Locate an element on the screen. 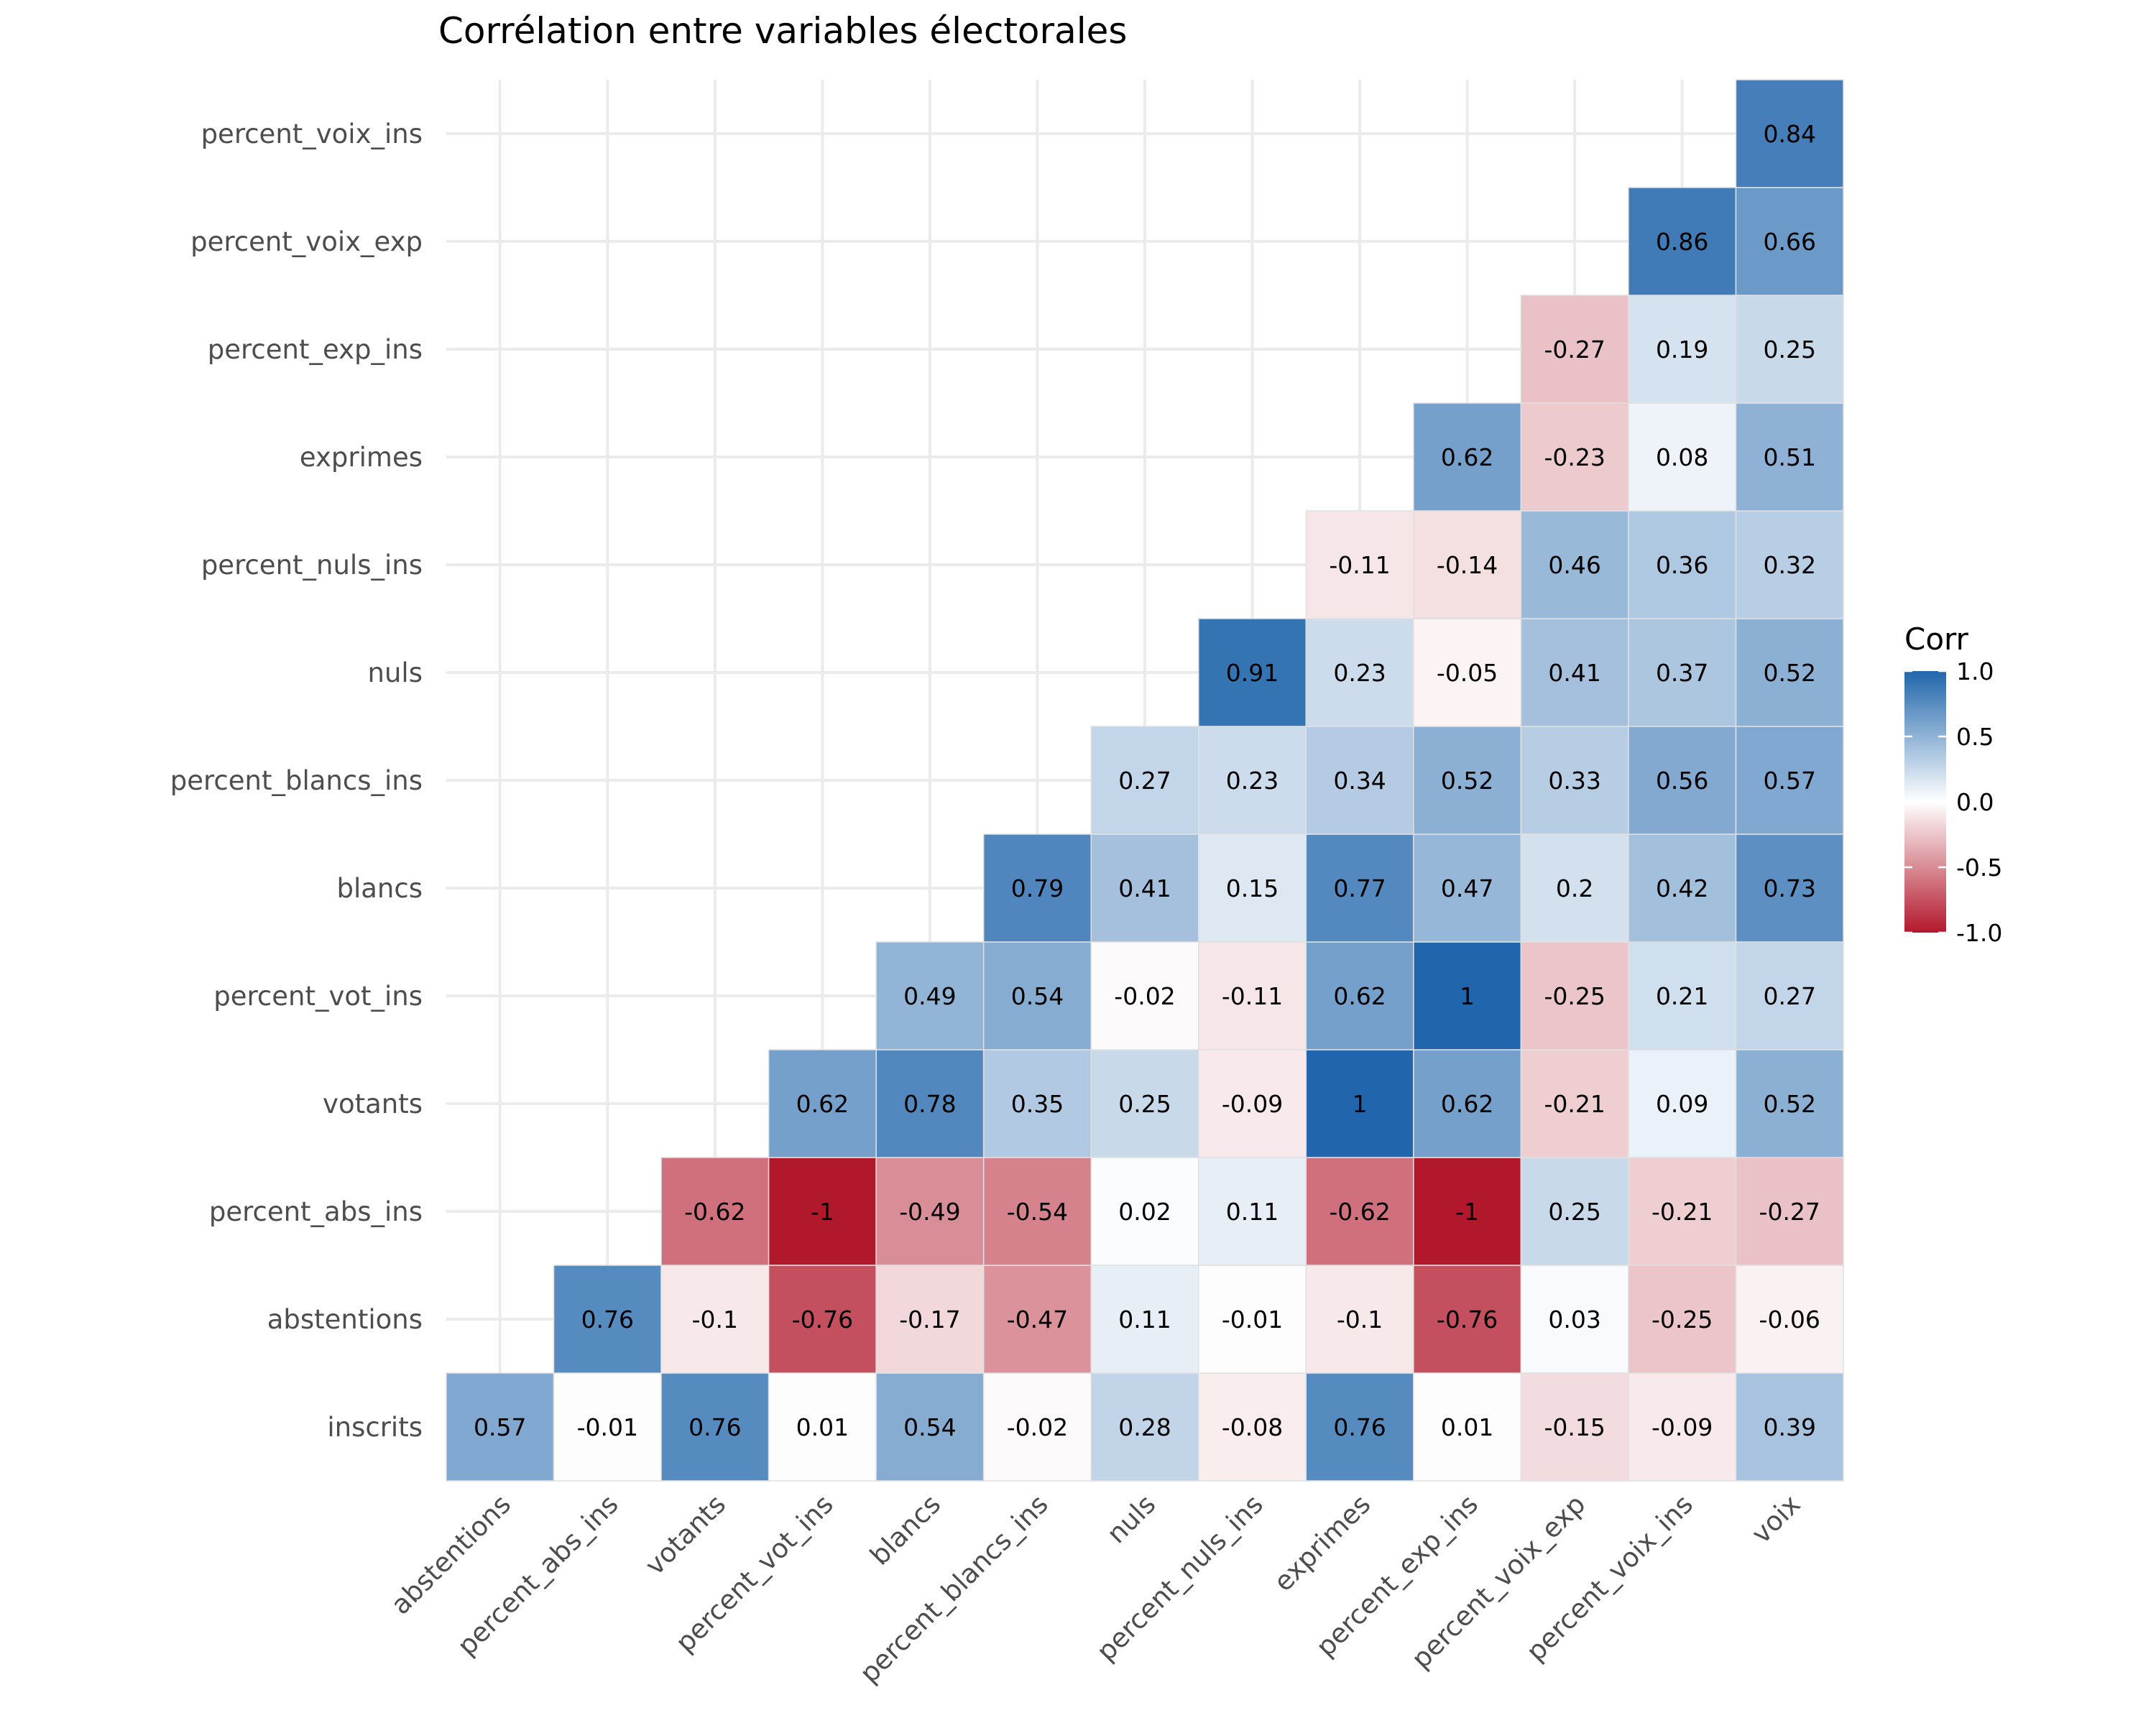  cell-value-label: 0.36 is located at coordinates (1682, 565).